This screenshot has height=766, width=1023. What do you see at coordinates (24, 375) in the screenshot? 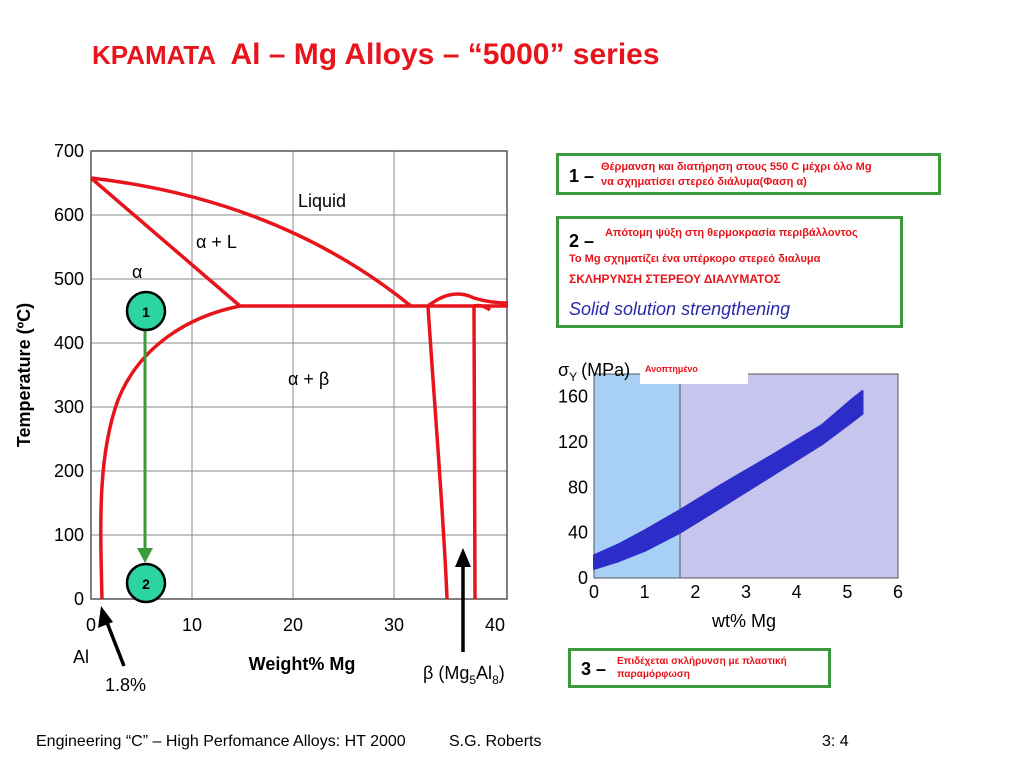
I see `phase-y-axis-label: Temperature (ºC)` at bounding box center [24, 375].